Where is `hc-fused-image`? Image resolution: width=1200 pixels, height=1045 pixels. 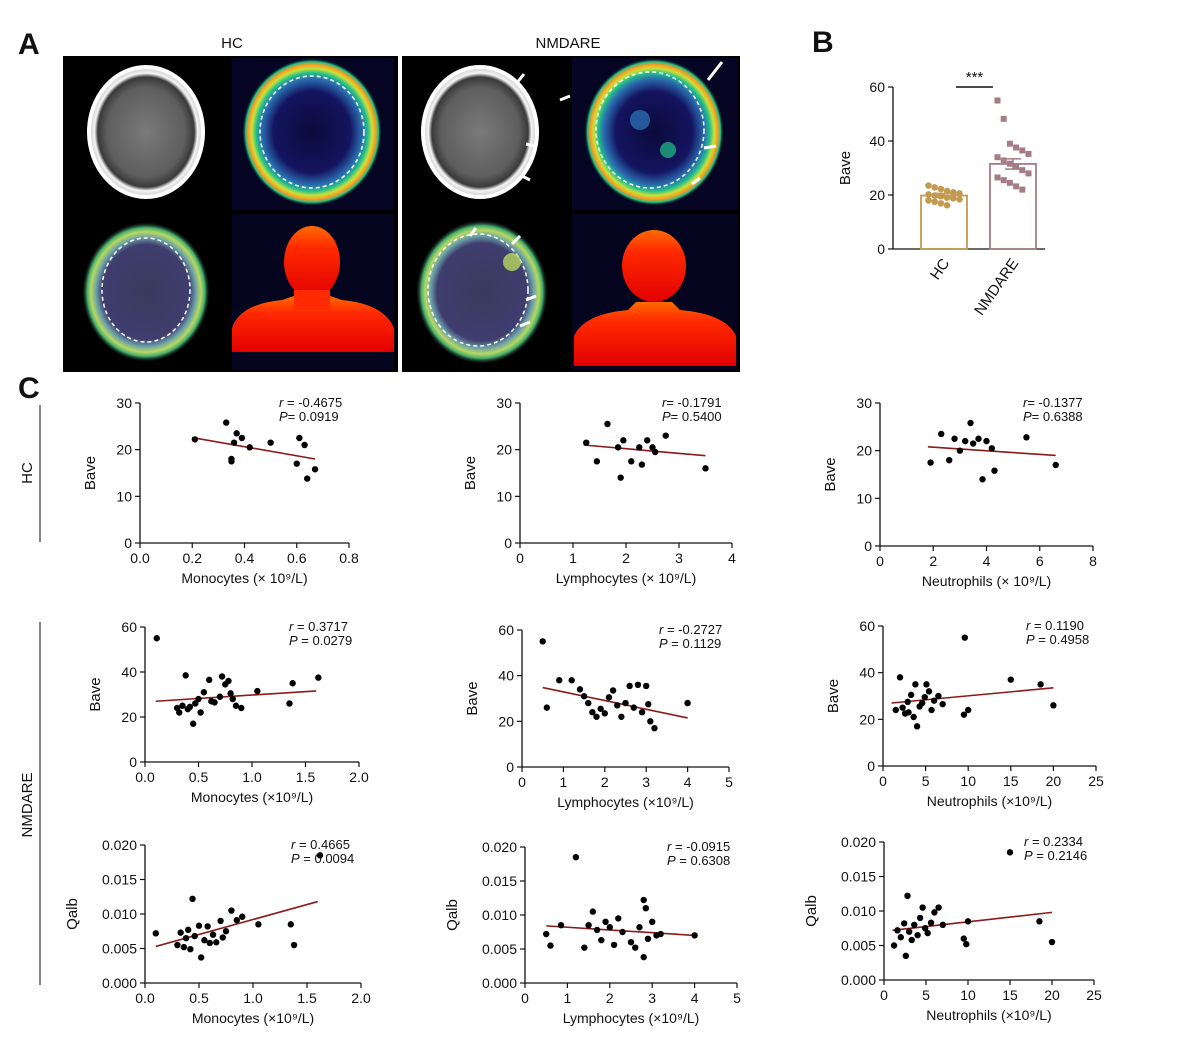
hc-fused-image is located at coordinates (146, 292).